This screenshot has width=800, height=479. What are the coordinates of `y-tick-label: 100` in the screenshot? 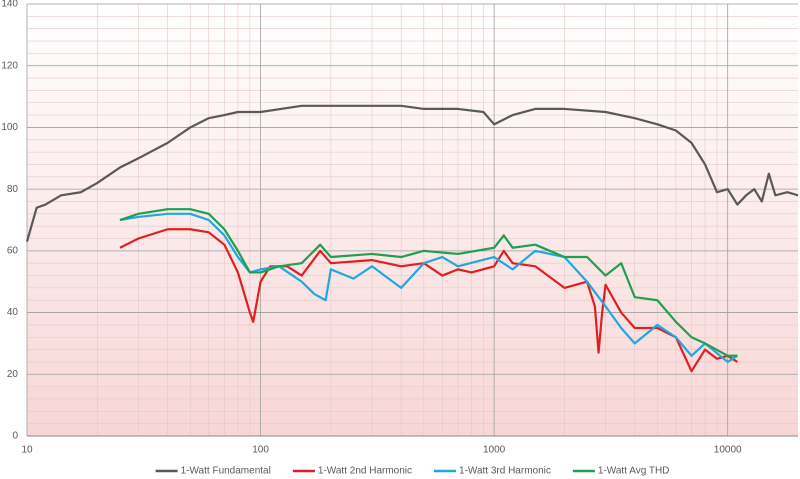 It's located at (9, 127).